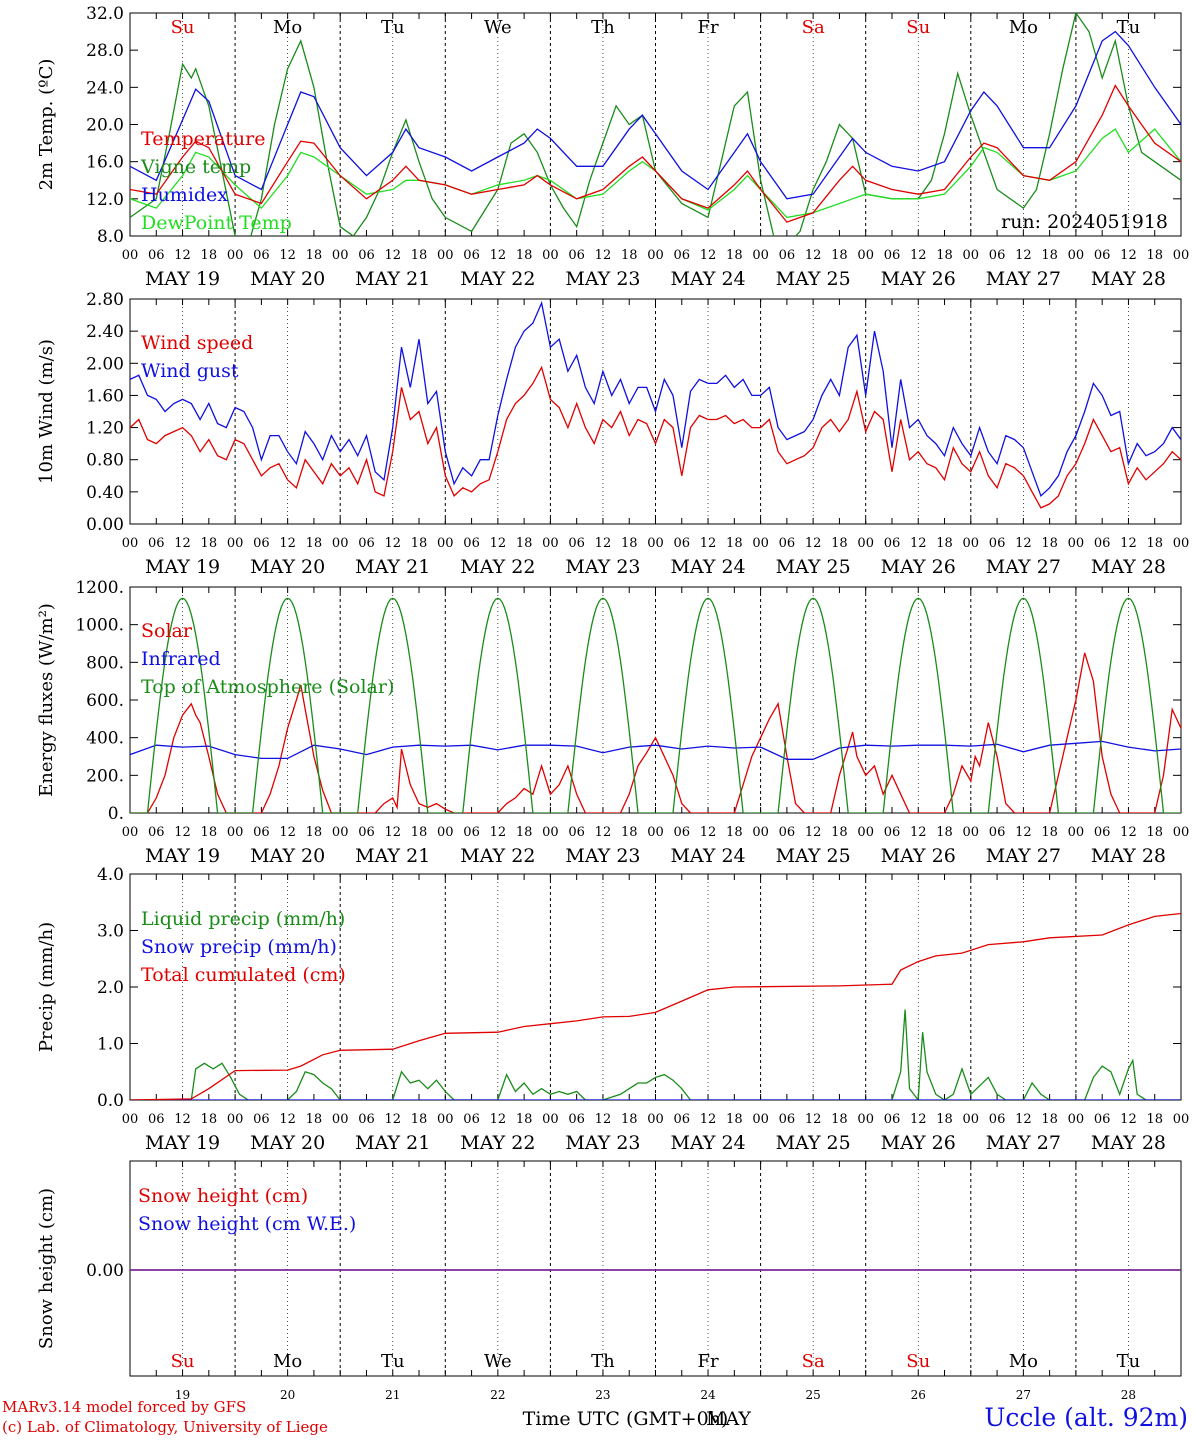  Describe the element at coordinates (813, 1395) in the screenshot. I see `day-number-label: 25` at that location.